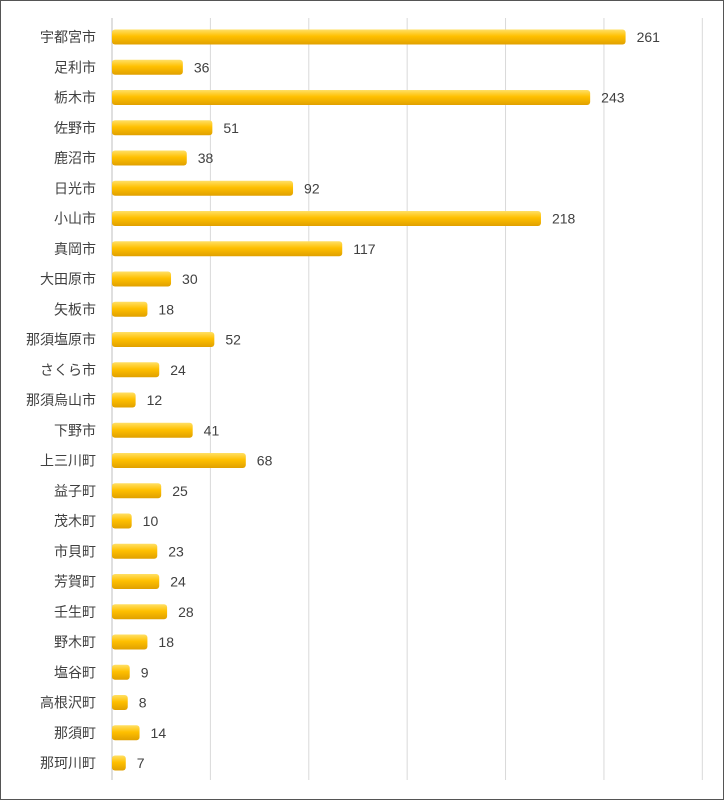 The width and height of the screenshot is (724, 800). What do you see at coordinates (75, 613) in the screenshot?
I see `category-label: 壬生町` at bounding box center [75, 613].